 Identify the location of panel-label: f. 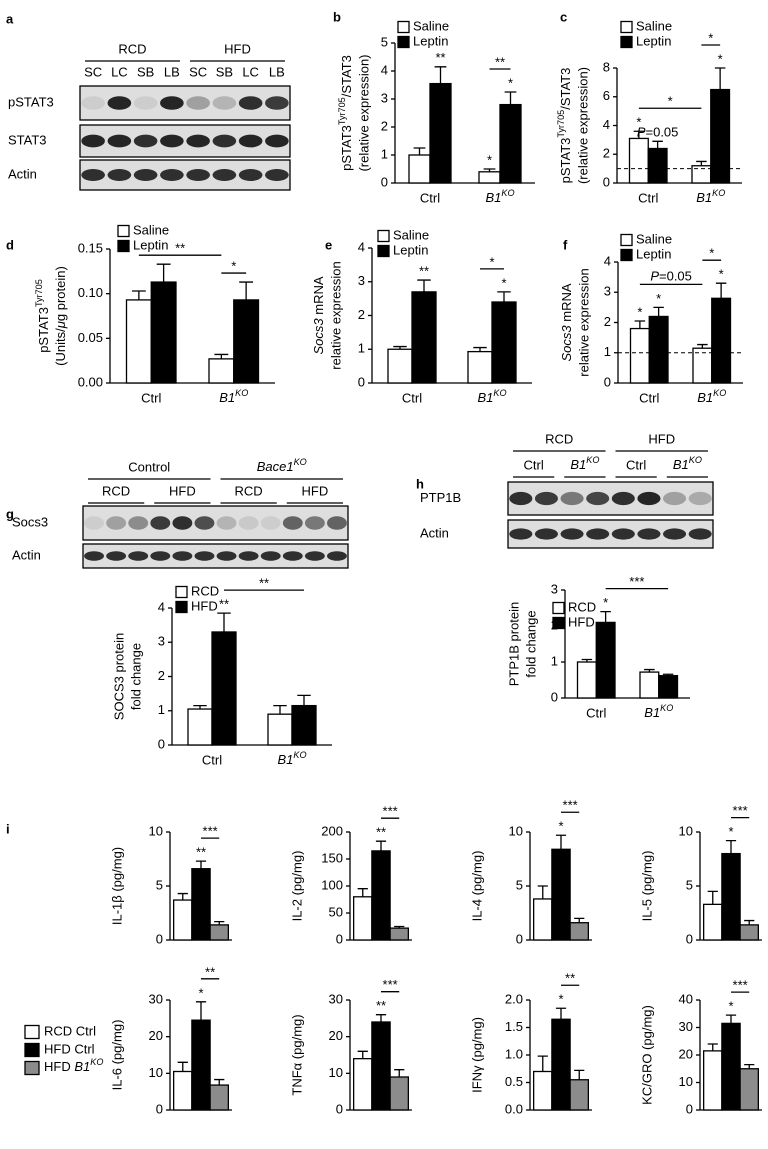
(565, 244).